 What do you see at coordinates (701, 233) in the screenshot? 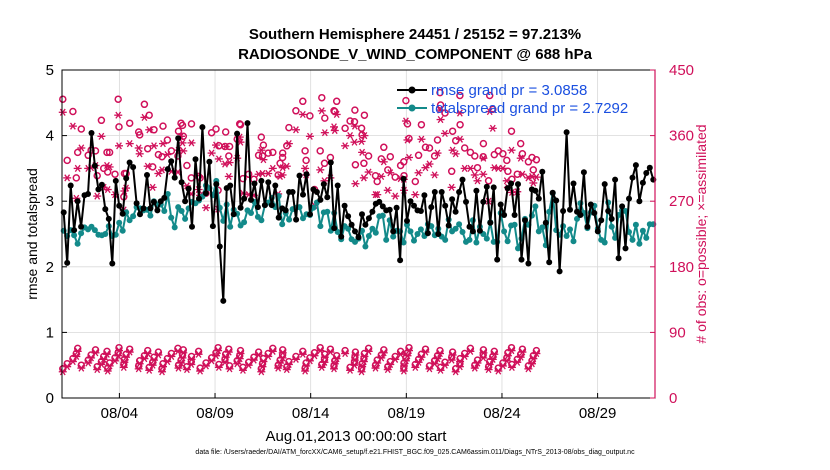
I see `y2-axis-label: # of obs: o=possible; ×=assimilated` at bounding box center [701, 233].